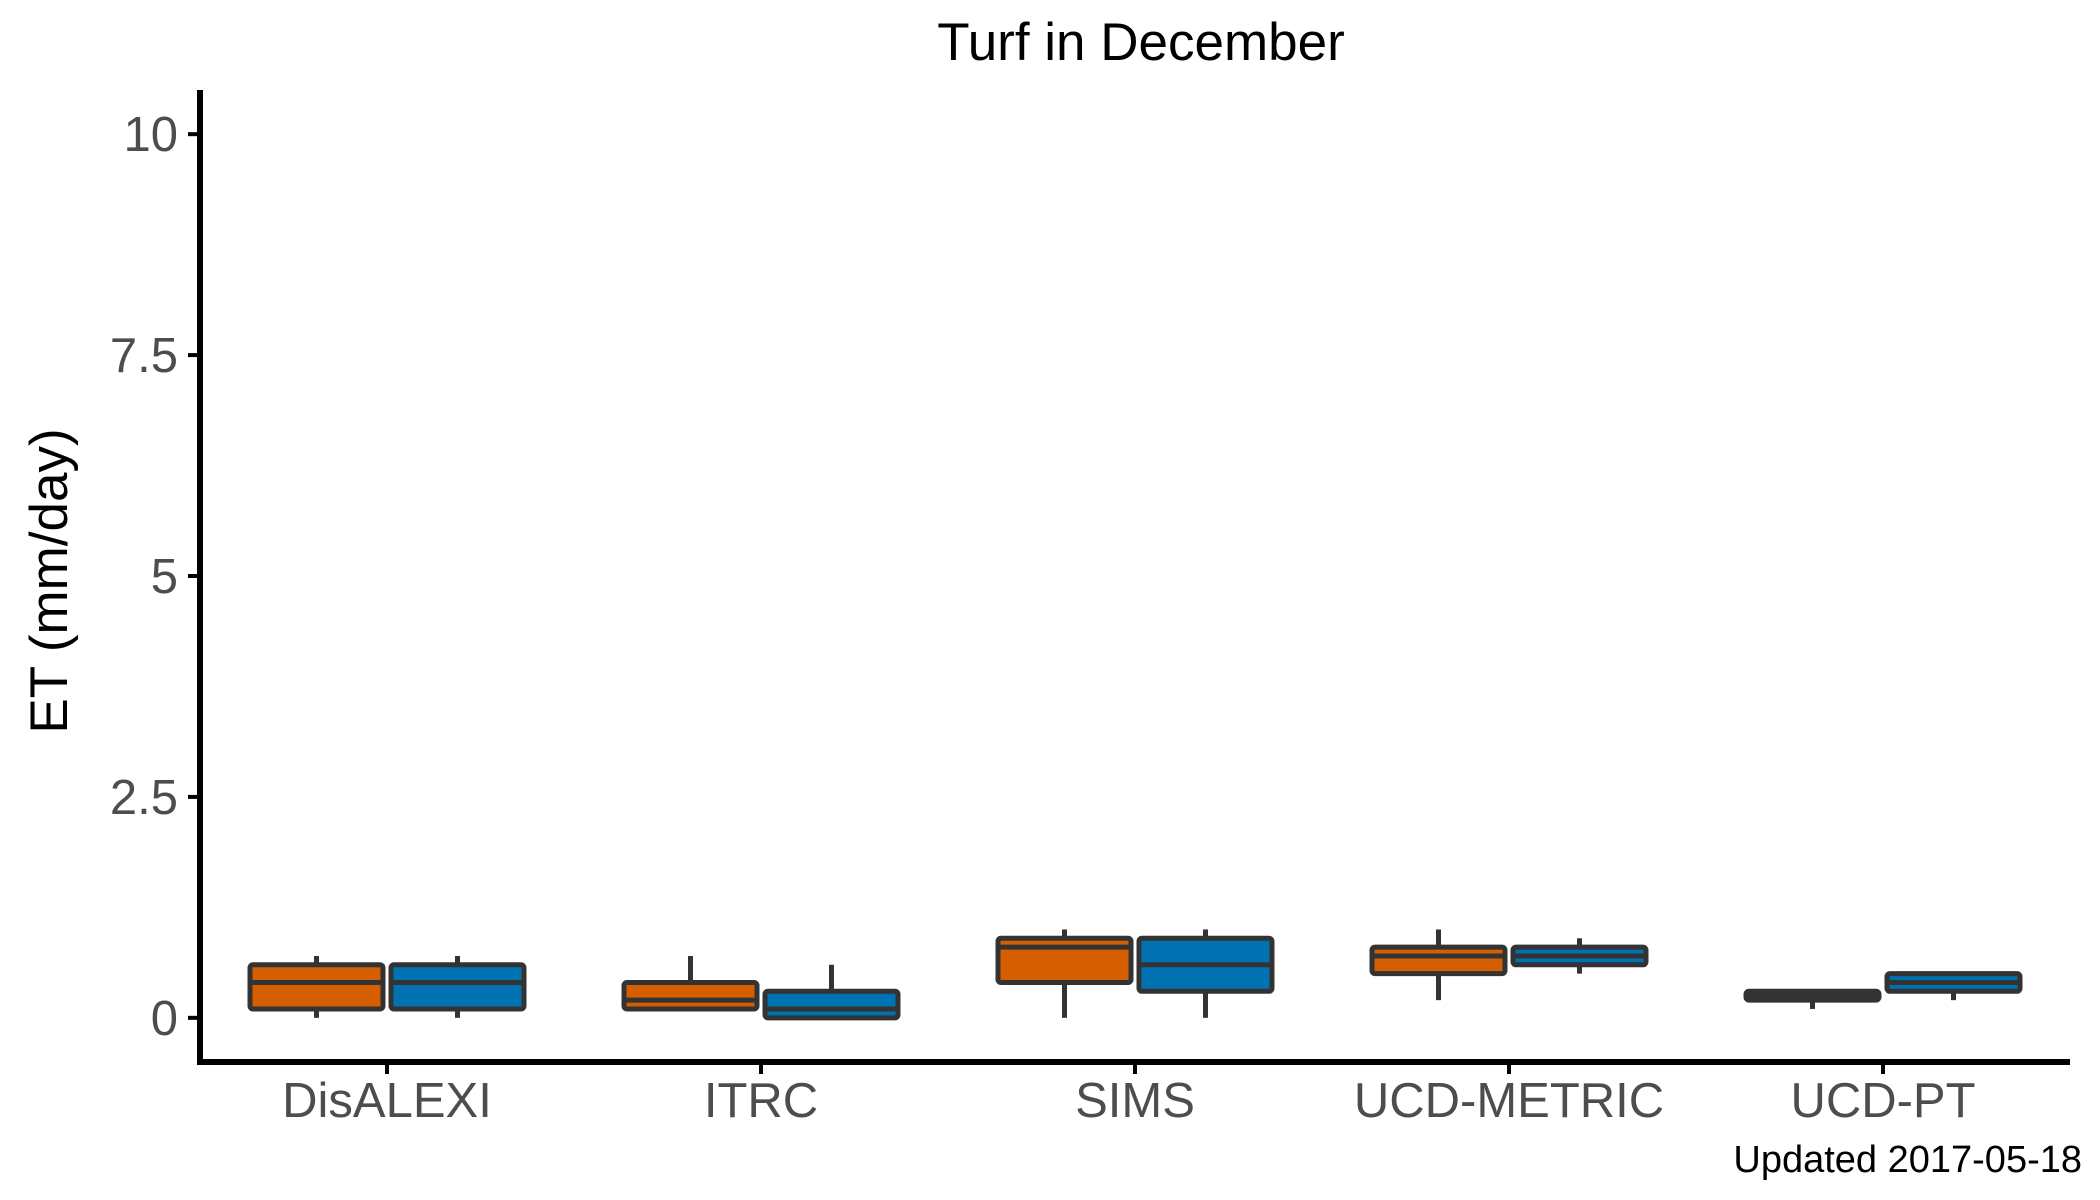 The width and height of the screenshot is (2100, 1200). What do you see at coordinates (1140, 42) in the screenshot?
I see `chart-title: Turf in December` at bounding box center [1140, 42].